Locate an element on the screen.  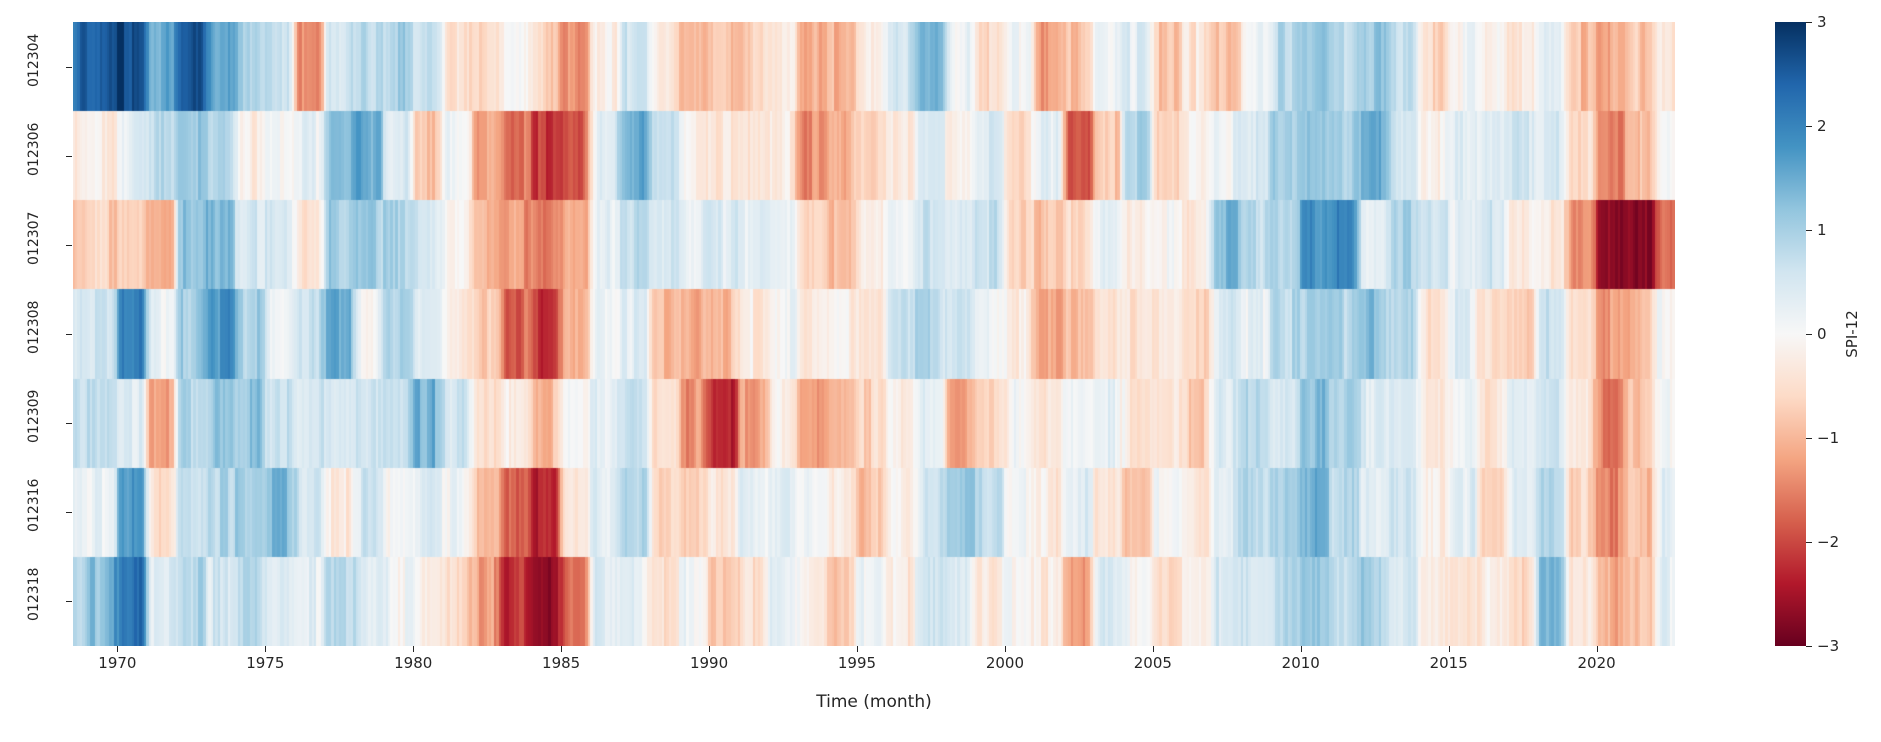
x-tick-label: 1980 is located at coordinates (413, 663).